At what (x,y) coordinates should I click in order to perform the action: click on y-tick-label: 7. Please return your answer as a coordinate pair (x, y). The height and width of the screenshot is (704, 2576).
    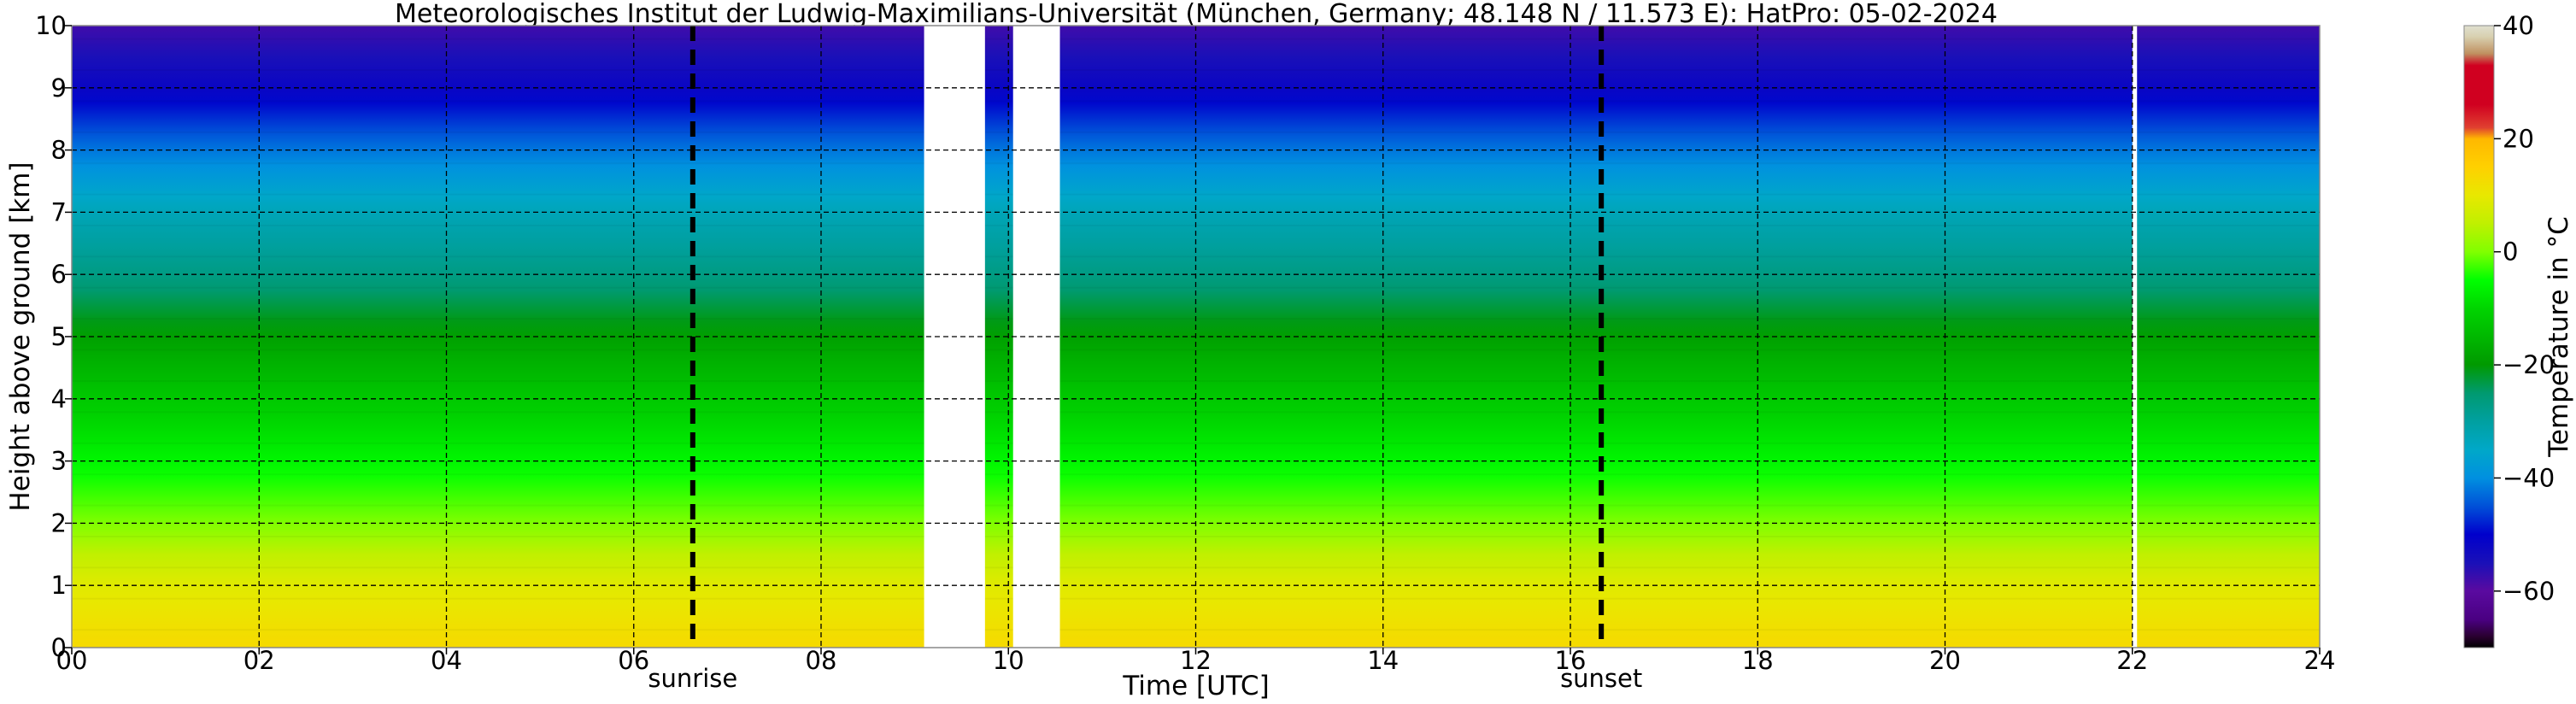
    Looking at the image, I should click on (59, 211).